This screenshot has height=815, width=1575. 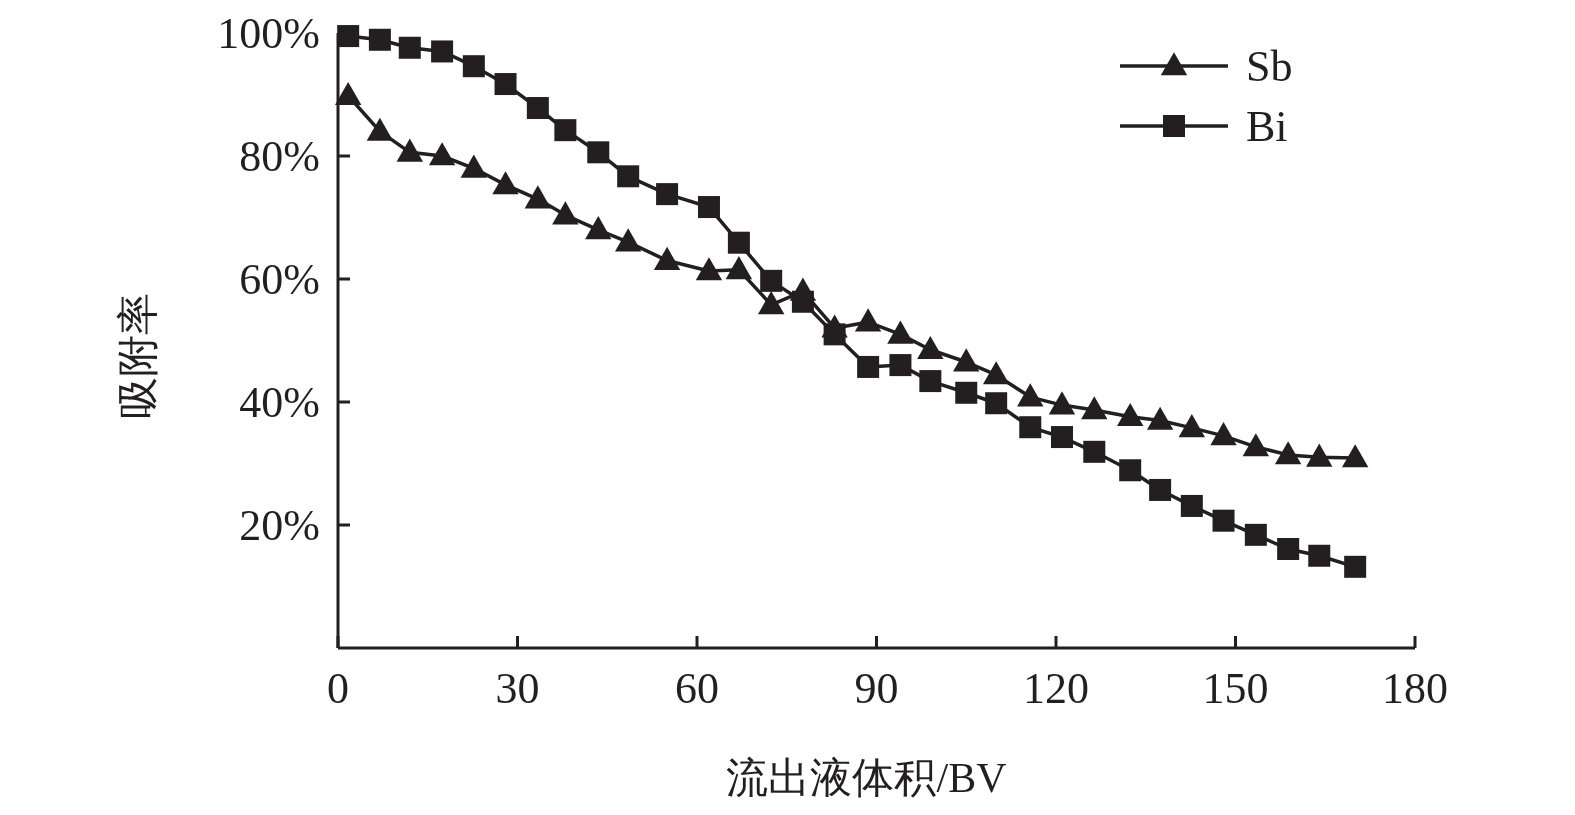 What do you see at coordinates (279, 402) in the screenshot?
I see `y-tick-label: 40%` at bounding box center [279, 402].